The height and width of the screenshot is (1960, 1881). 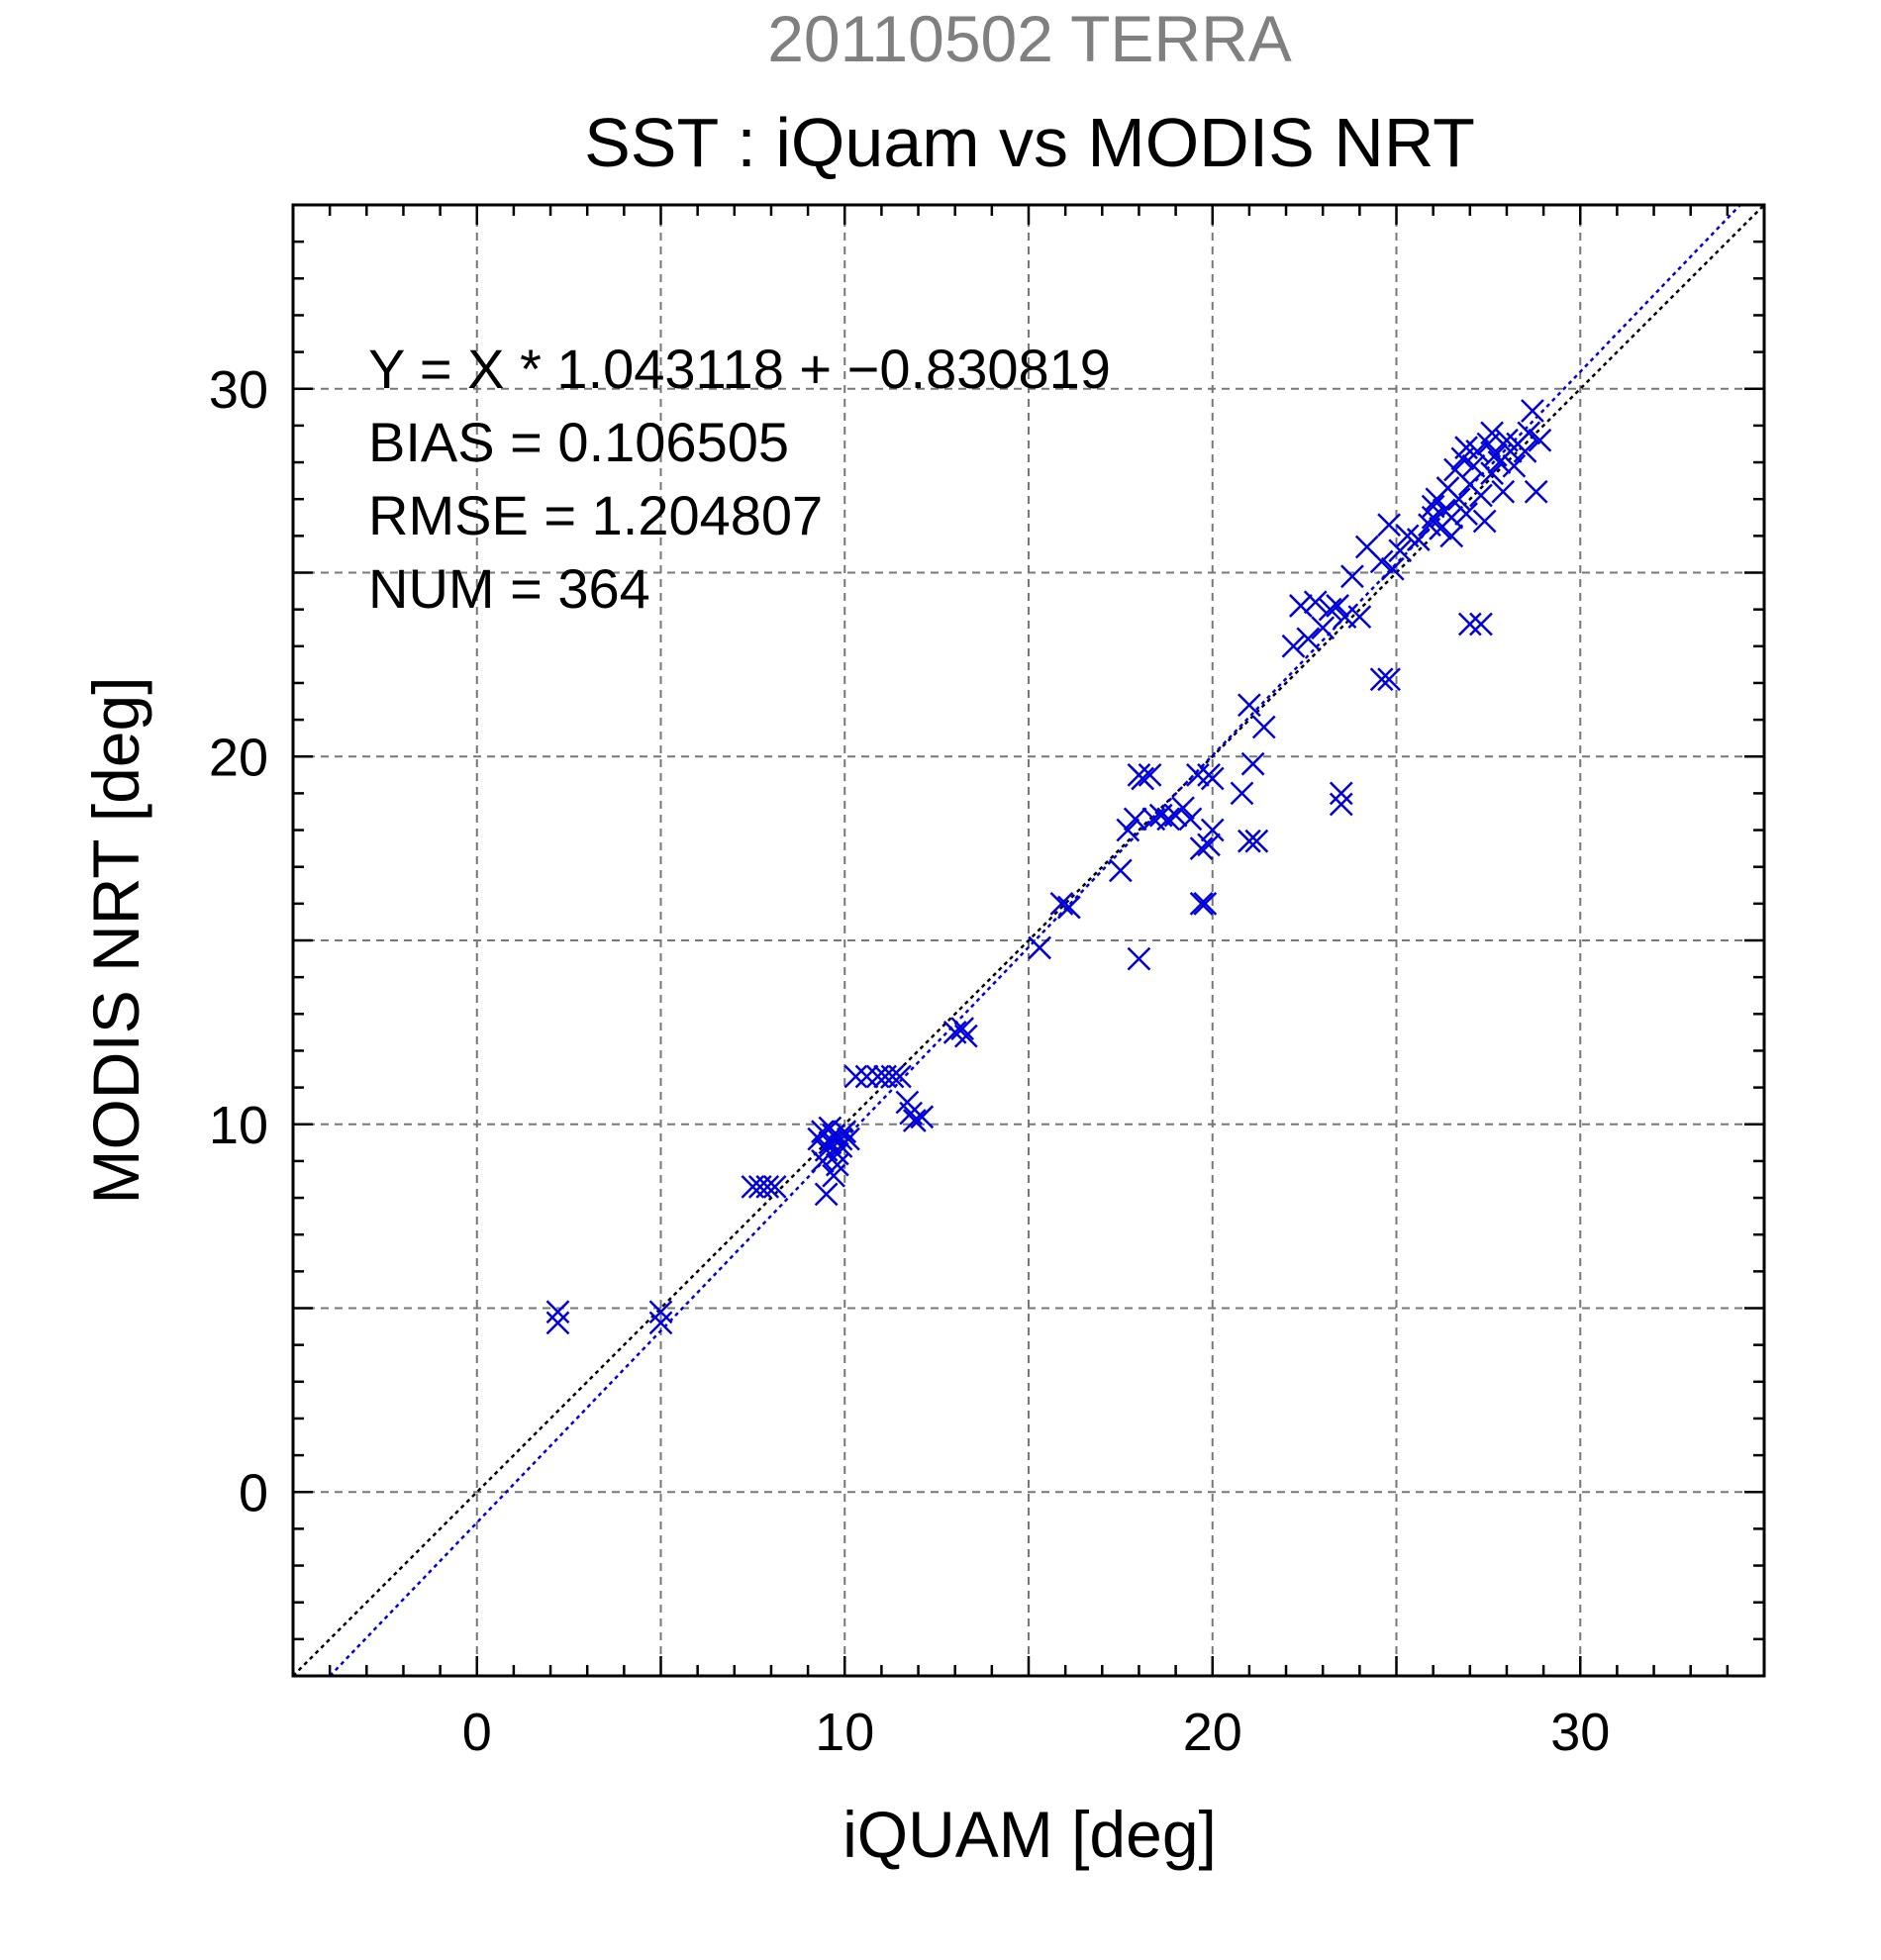 I want to click on fit-statistic-line: NUM = 364, so click(x=509, y=588).